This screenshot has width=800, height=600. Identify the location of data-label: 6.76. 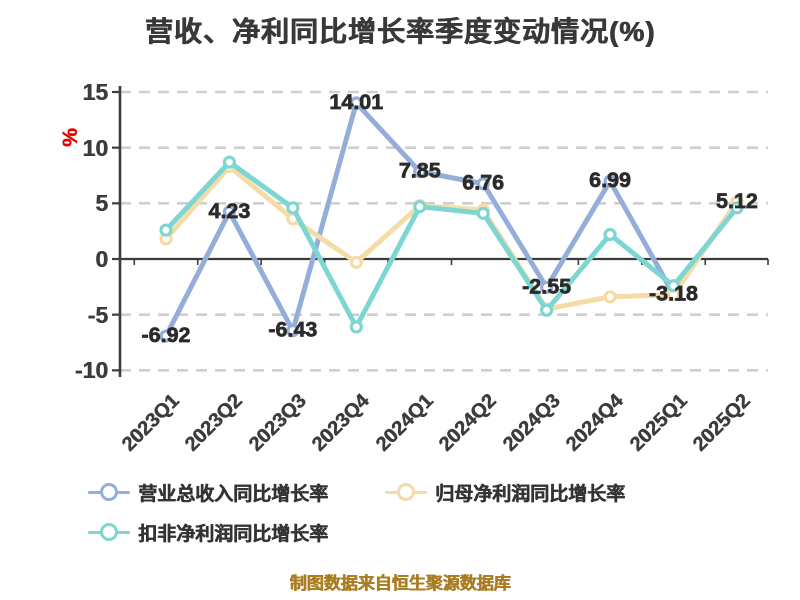
(483, 183).